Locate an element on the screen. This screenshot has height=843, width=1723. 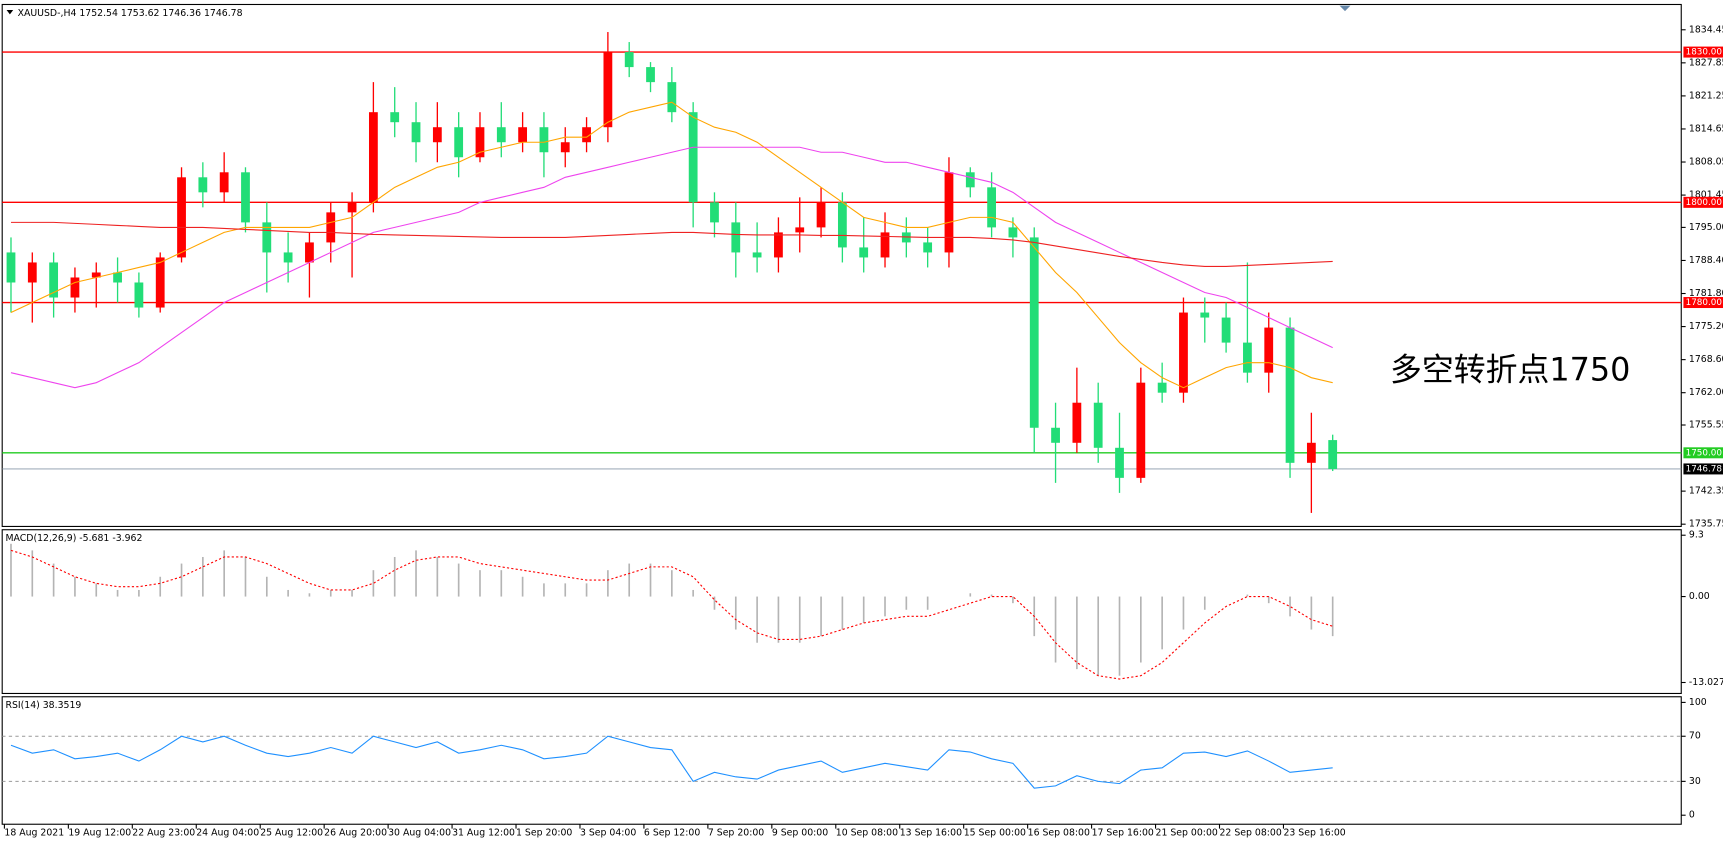
shift-marker is located at coordinates (1345, 8).